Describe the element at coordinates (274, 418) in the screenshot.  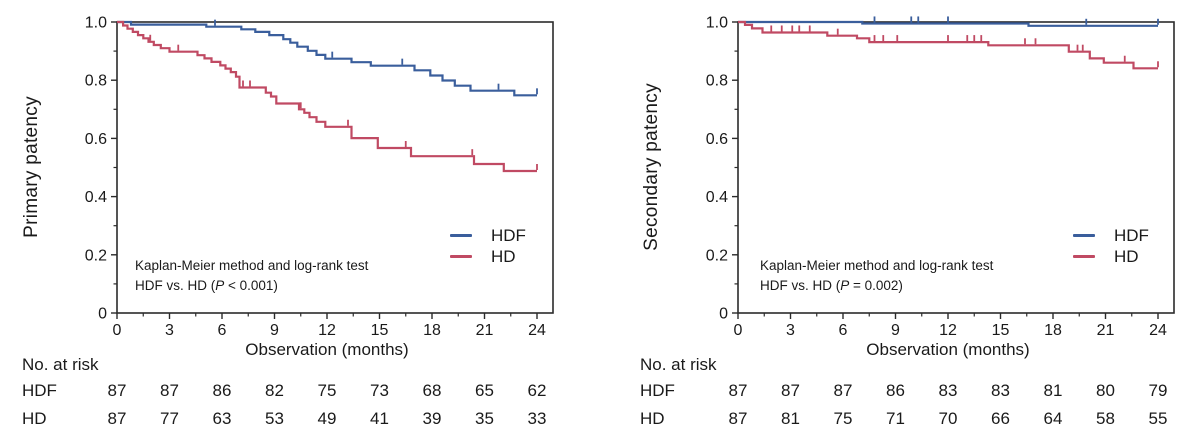
I see `risk-count-hd: 53` at that location.